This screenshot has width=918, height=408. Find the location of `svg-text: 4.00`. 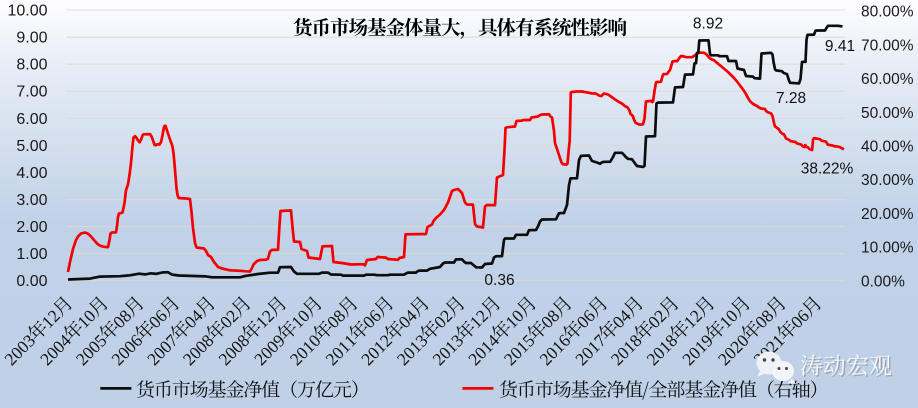

svg-text: 4.00 is located at coordinates (31, 173).